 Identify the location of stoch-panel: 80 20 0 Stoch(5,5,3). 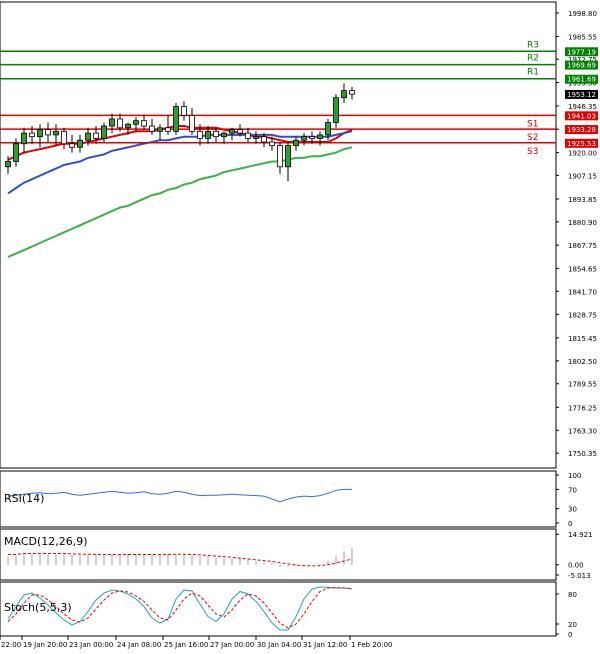
(288, 610).